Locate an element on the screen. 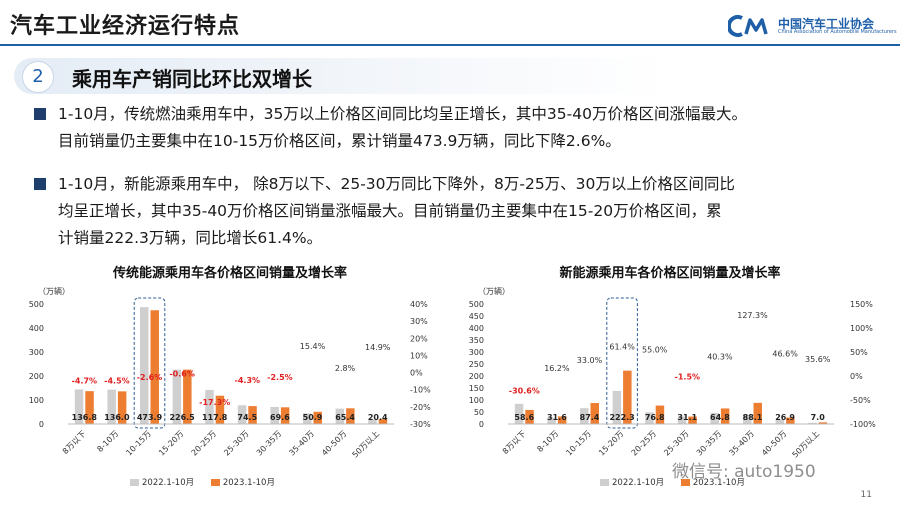 The height and width of the screenshot is (509, 900). bar-value-label: 473.9 is located at coordinates (150, 417).